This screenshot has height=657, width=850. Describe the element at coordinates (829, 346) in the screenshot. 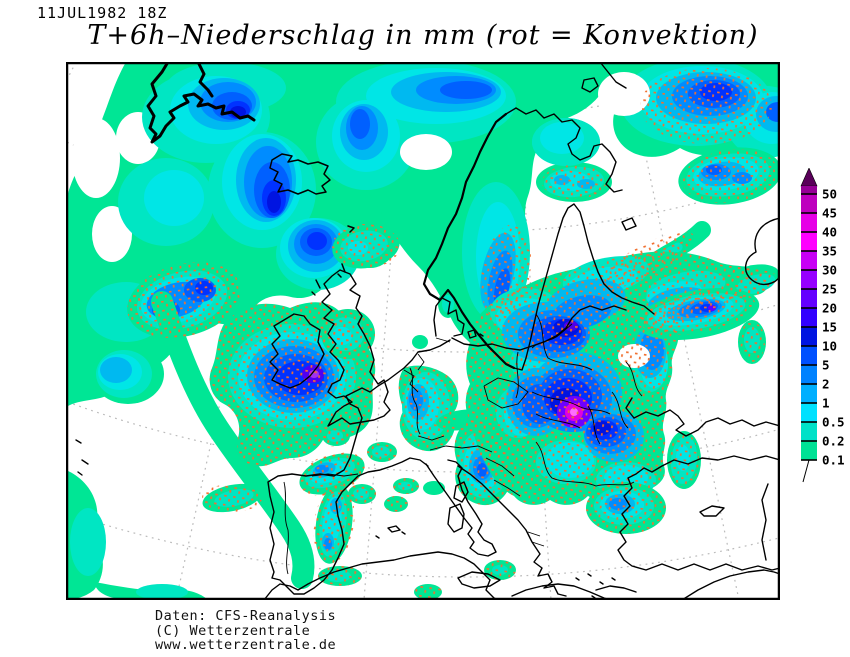

I see `scale-tick-label: 10` at that location.